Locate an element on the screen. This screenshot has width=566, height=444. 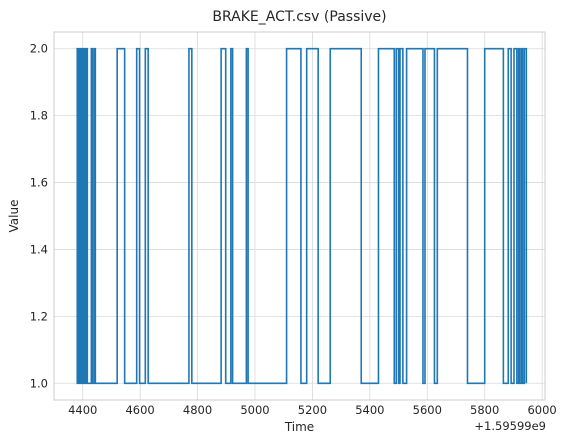
x-tick-label: 5400 is located at coordinates (369, 410).